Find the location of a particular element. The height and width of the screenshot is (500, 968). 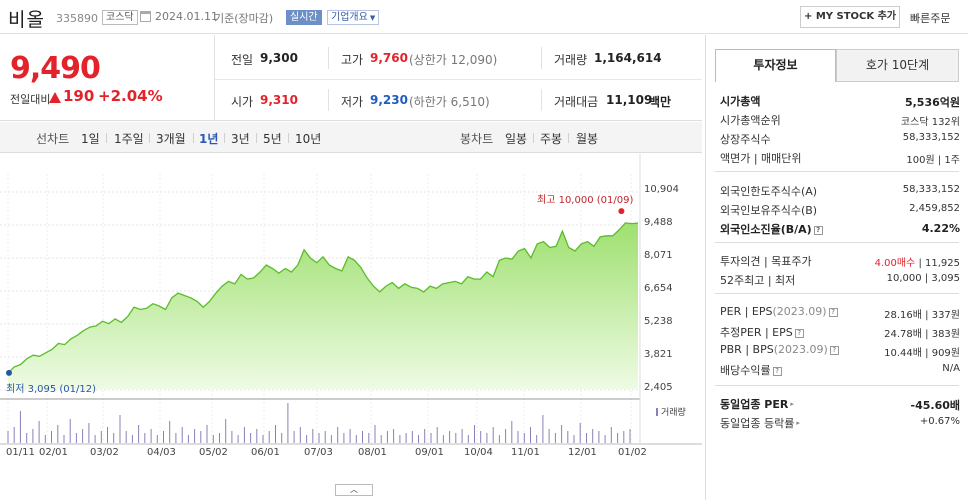

tab-10year: 10년 is located at coordinates (308, 139).